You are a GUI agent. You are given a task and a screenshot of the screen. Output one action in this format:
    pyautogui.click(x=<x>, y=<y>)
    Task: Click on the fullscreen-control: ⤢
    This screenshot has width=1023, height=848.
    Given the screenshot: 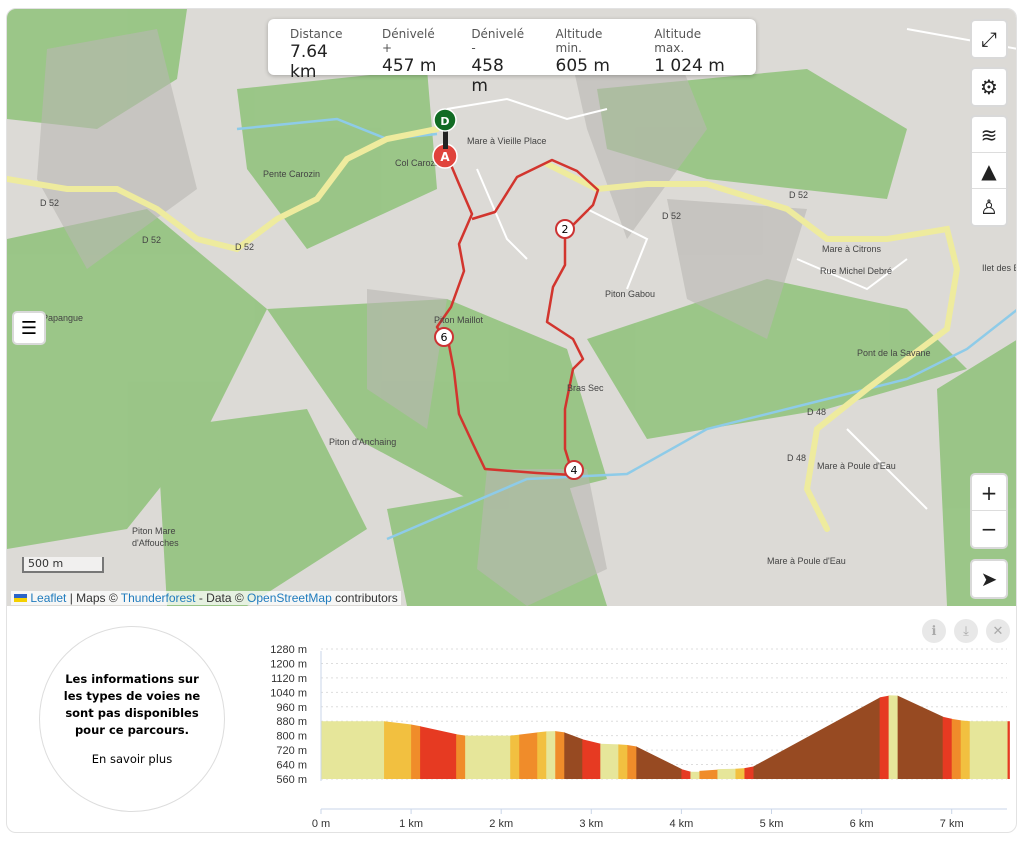 What is the action you would take?
    pyautogui.click(x=989, y=39)
    